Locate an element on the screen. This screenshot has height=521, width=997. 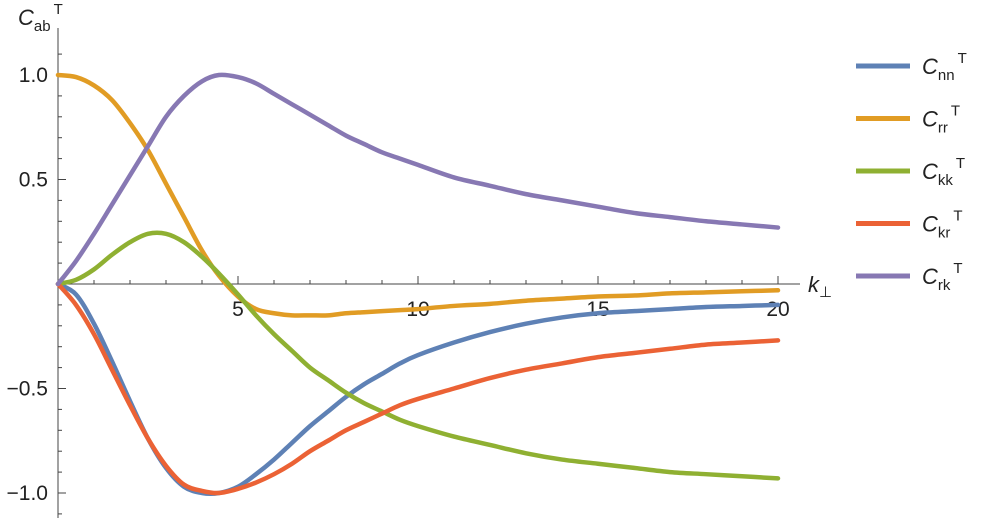
legend-label-kk: CkkT is located at coordinates (943, 172).